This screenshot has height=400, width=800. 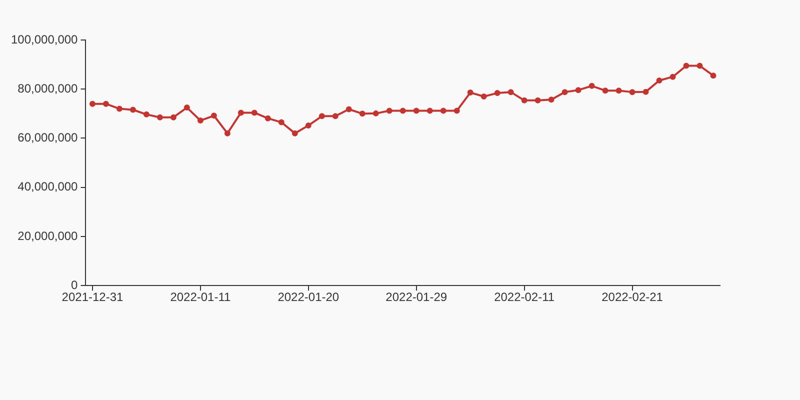 What do you see at coordinates (201, 297) in the screenshot?
I see `x-tick-label: 2022-01-11` at bounding box center [201, 297].